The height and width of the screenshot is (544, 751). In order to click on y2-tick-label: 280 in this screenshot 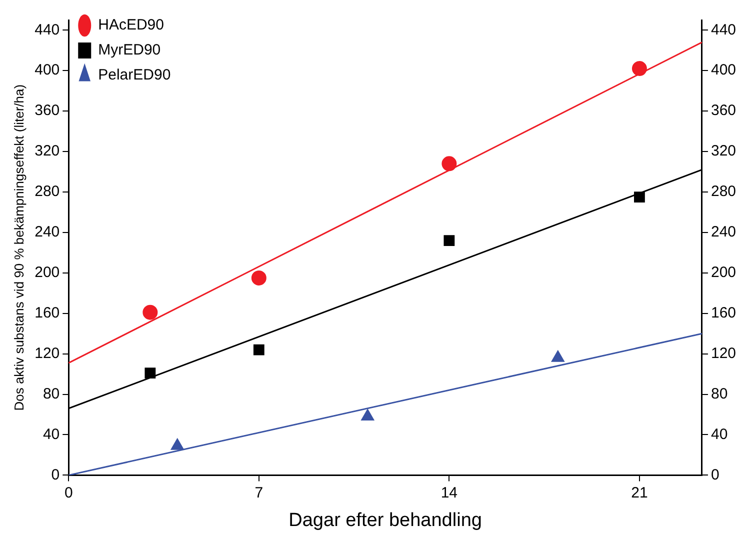, I will do `click(723, 191)`.